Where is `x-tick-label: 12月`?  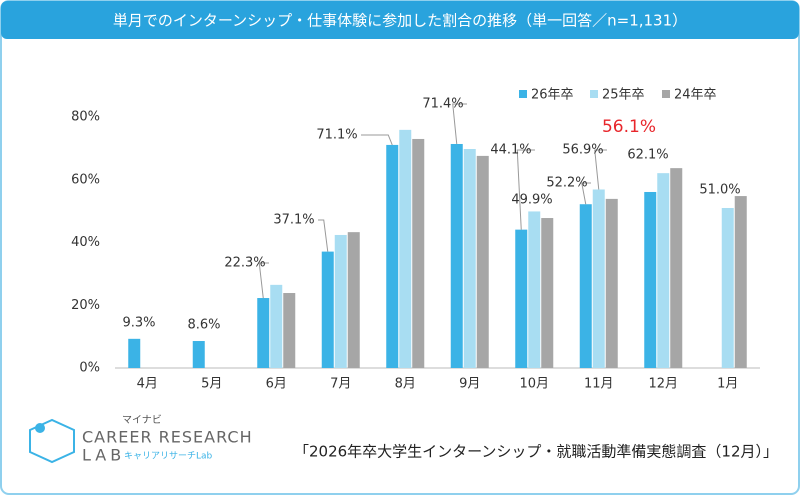
x-tick-label: 12月 is located at coordinates (663, 384).